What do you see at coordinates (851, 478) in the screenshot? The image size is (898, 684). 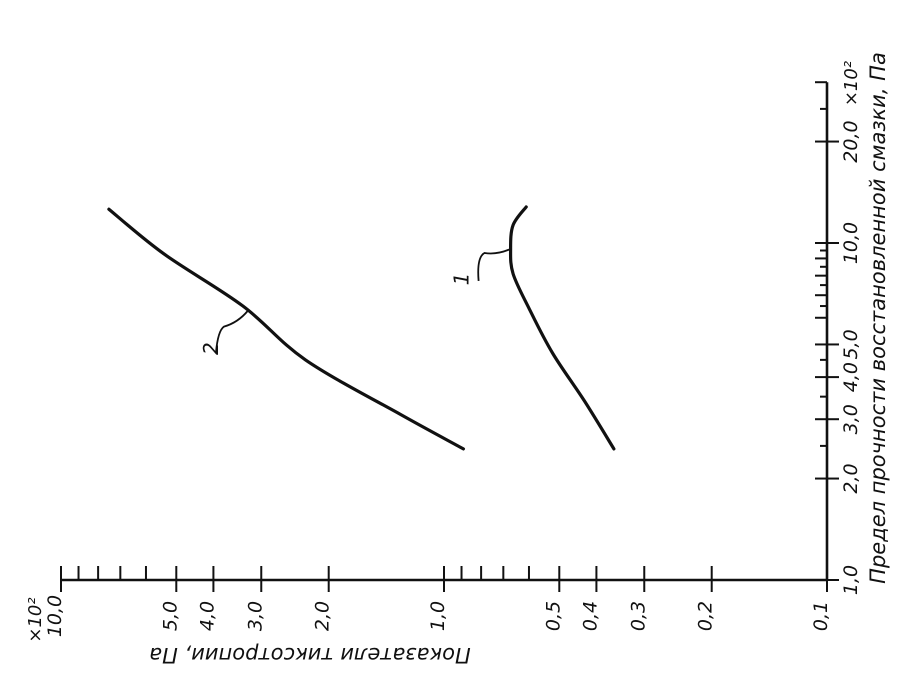 I see `x-tick-label: 2,0` at bounding box center [851, 478].